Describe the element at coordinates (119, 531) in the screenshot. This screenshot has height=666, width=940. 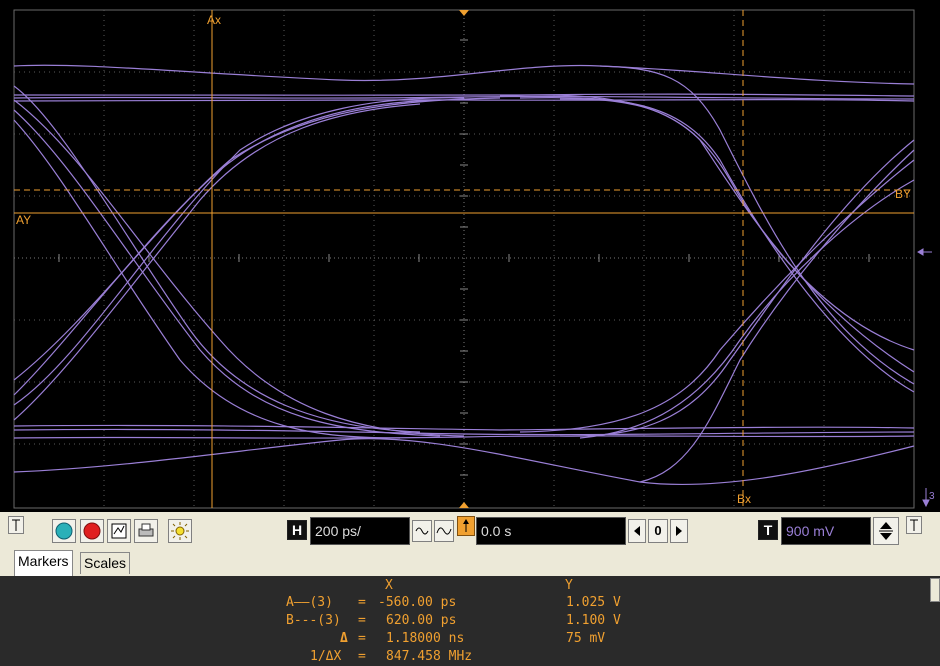
I see `single-acquisition-icon` at that location.